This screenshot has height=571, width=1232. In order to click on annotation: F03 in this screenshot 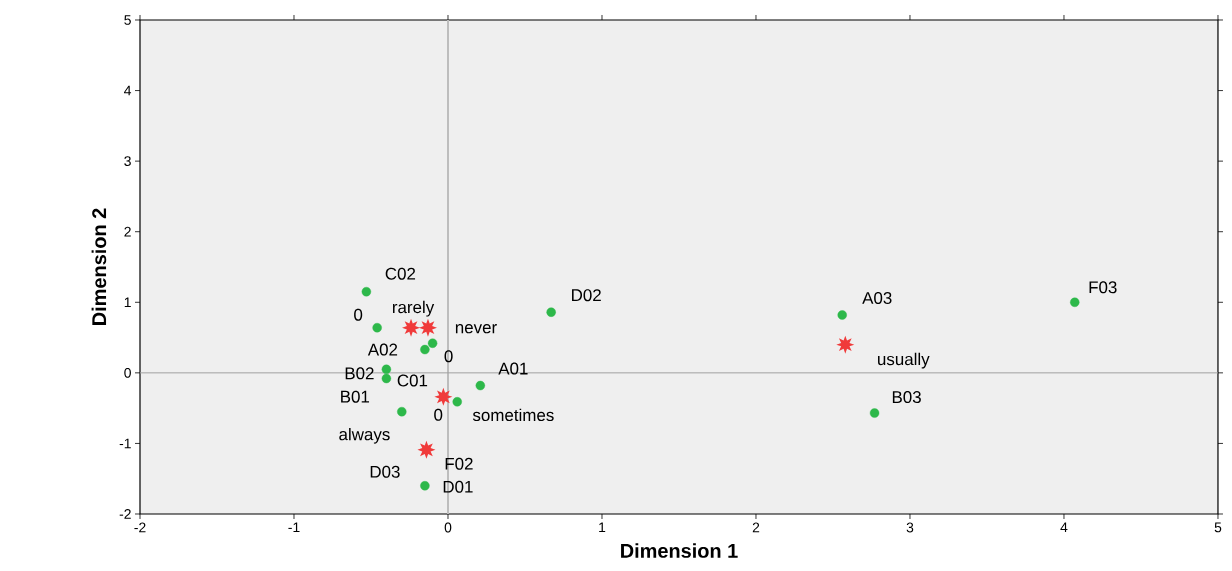, I will do `click(1103, 287)`.